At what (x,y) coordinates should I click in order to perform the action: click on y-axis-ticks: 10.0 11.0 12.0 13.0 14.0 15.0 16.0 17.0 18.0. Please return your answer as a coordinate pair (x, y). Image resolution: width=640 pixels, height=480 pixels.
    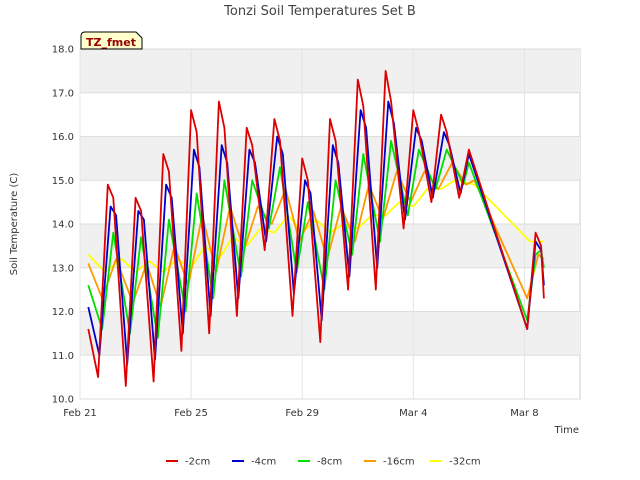
    Looking at the image, I should click on (63, 225).